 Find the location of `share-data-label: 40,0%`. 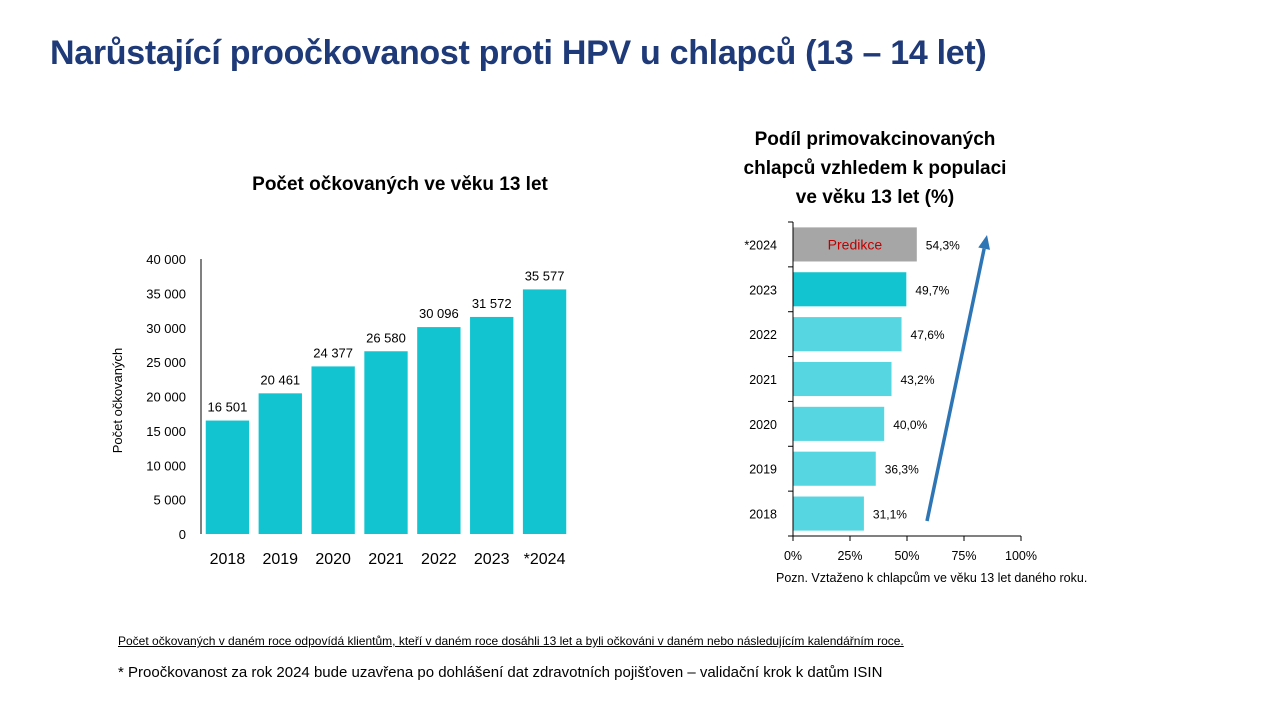

share-data-label: 40,0% is located at coordinates (910, 425).